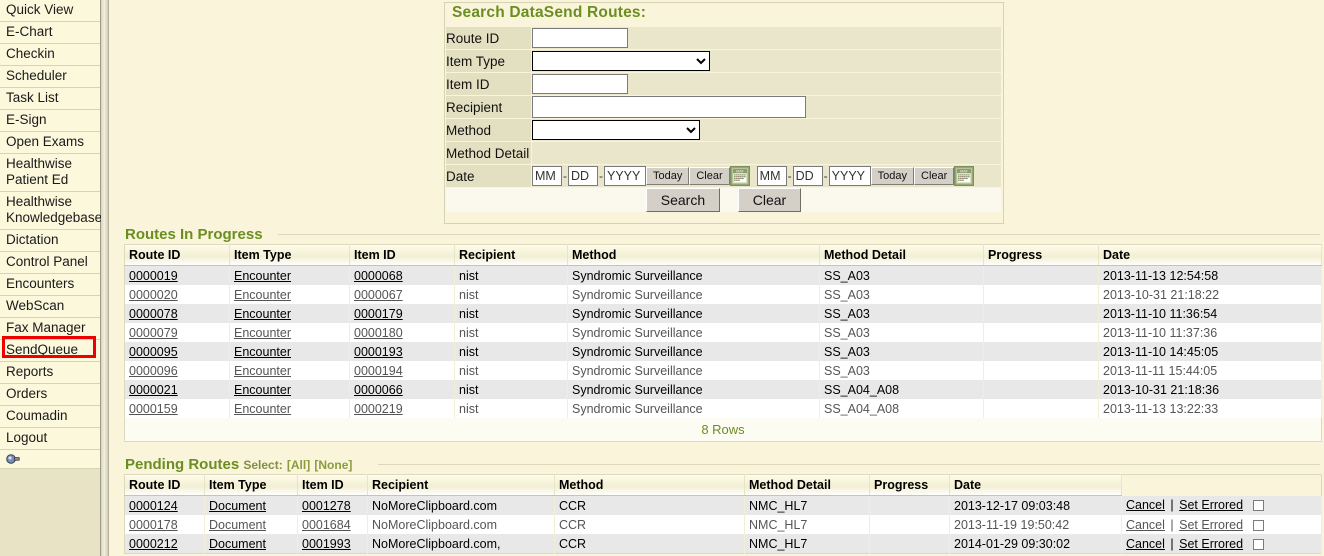 The width and height of the screenshot is (1324, 556). Describe the element at coordinates (153, 370) in the screenshot. I see `link-route-id: 0000096` at that location.